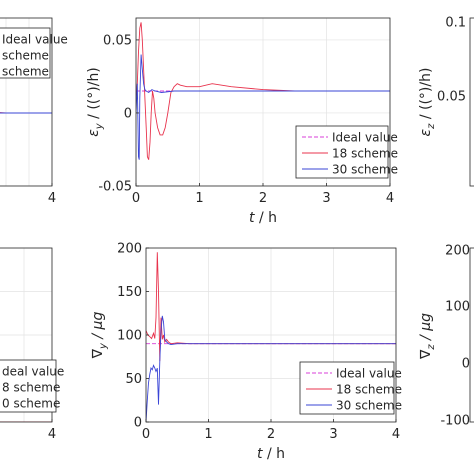 The image size is (474, 474). I want to click on y-tick-label: -0.05, so click(115, 187).